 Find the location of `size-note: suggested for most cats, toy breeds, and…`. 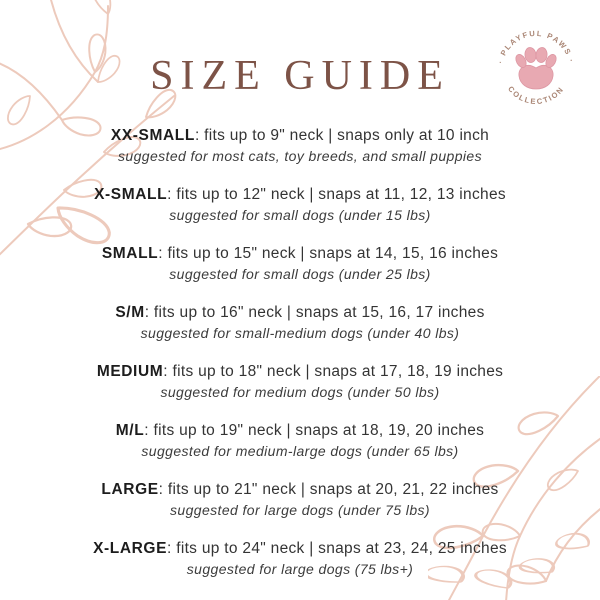

size-note: suggested for most cats, toy breeds, and… is located at coordinates (299, 156).